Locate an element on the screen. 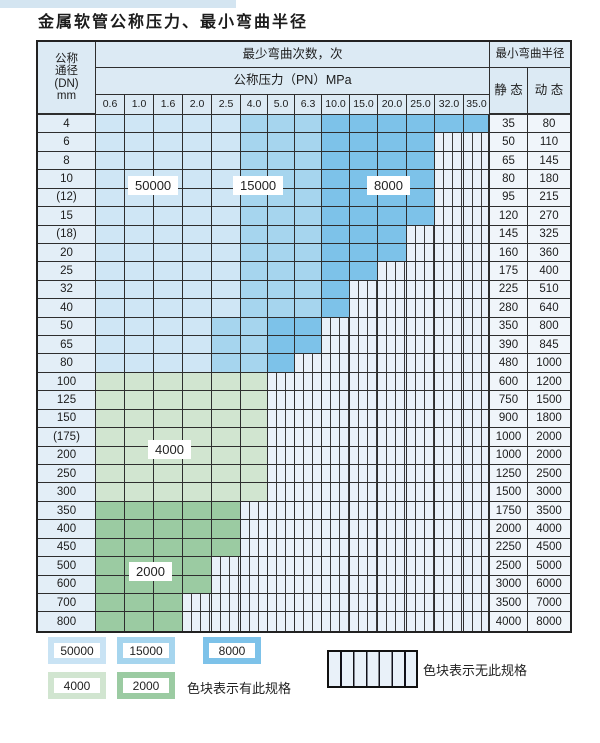  dynamic-radius-cell: 640 is located at coordinates (549, 308).